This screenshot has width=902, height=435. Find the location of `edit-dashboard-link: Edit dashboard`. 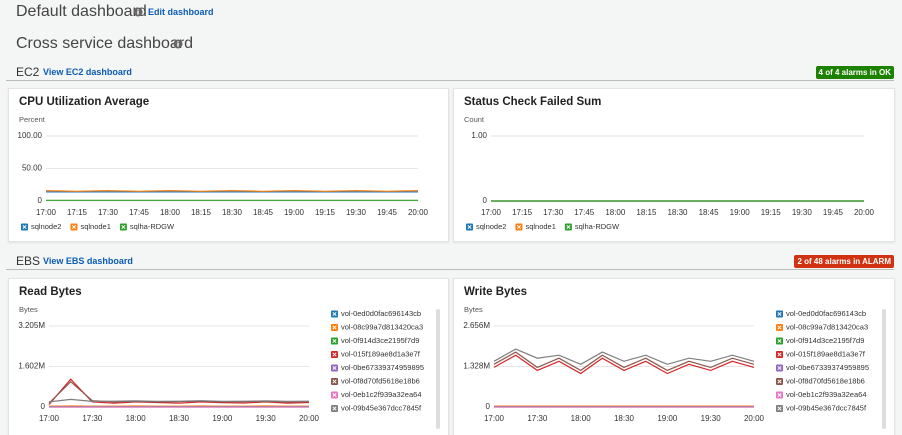

edit-dashboard-link: Edit dashboard is located at coordinates (181, 12).